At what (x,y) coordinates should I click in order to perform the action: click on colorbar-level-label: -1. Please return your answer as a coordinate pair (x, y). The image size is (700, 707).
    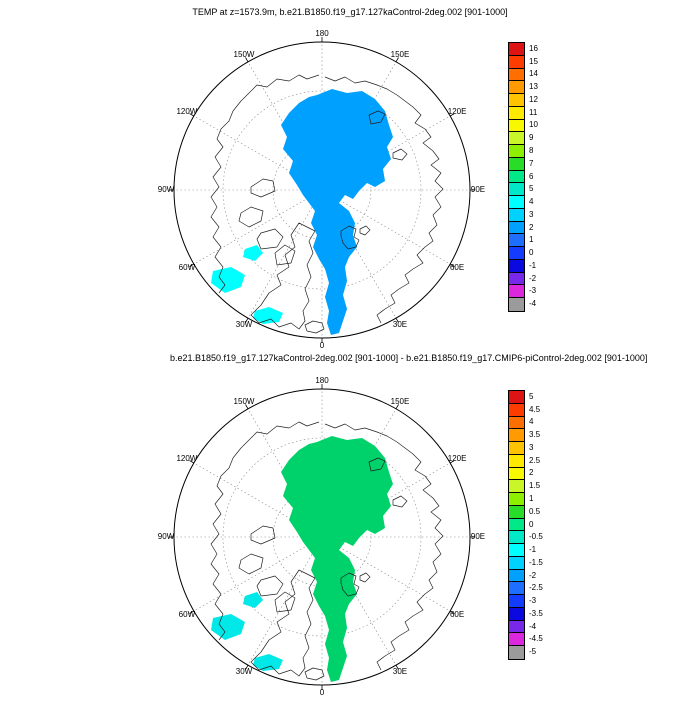
    Looking at the image, I should click on (533, 550).